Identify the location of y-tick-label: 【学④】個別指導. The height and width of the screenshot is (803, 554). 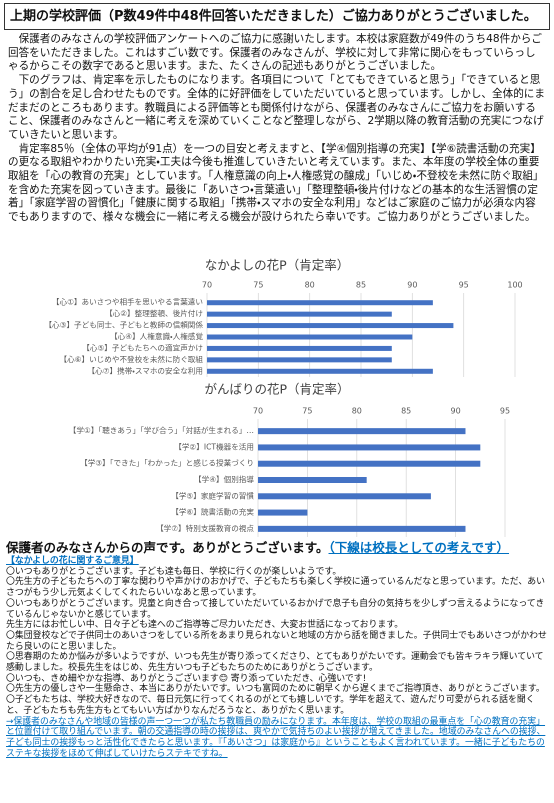
(224, 479).